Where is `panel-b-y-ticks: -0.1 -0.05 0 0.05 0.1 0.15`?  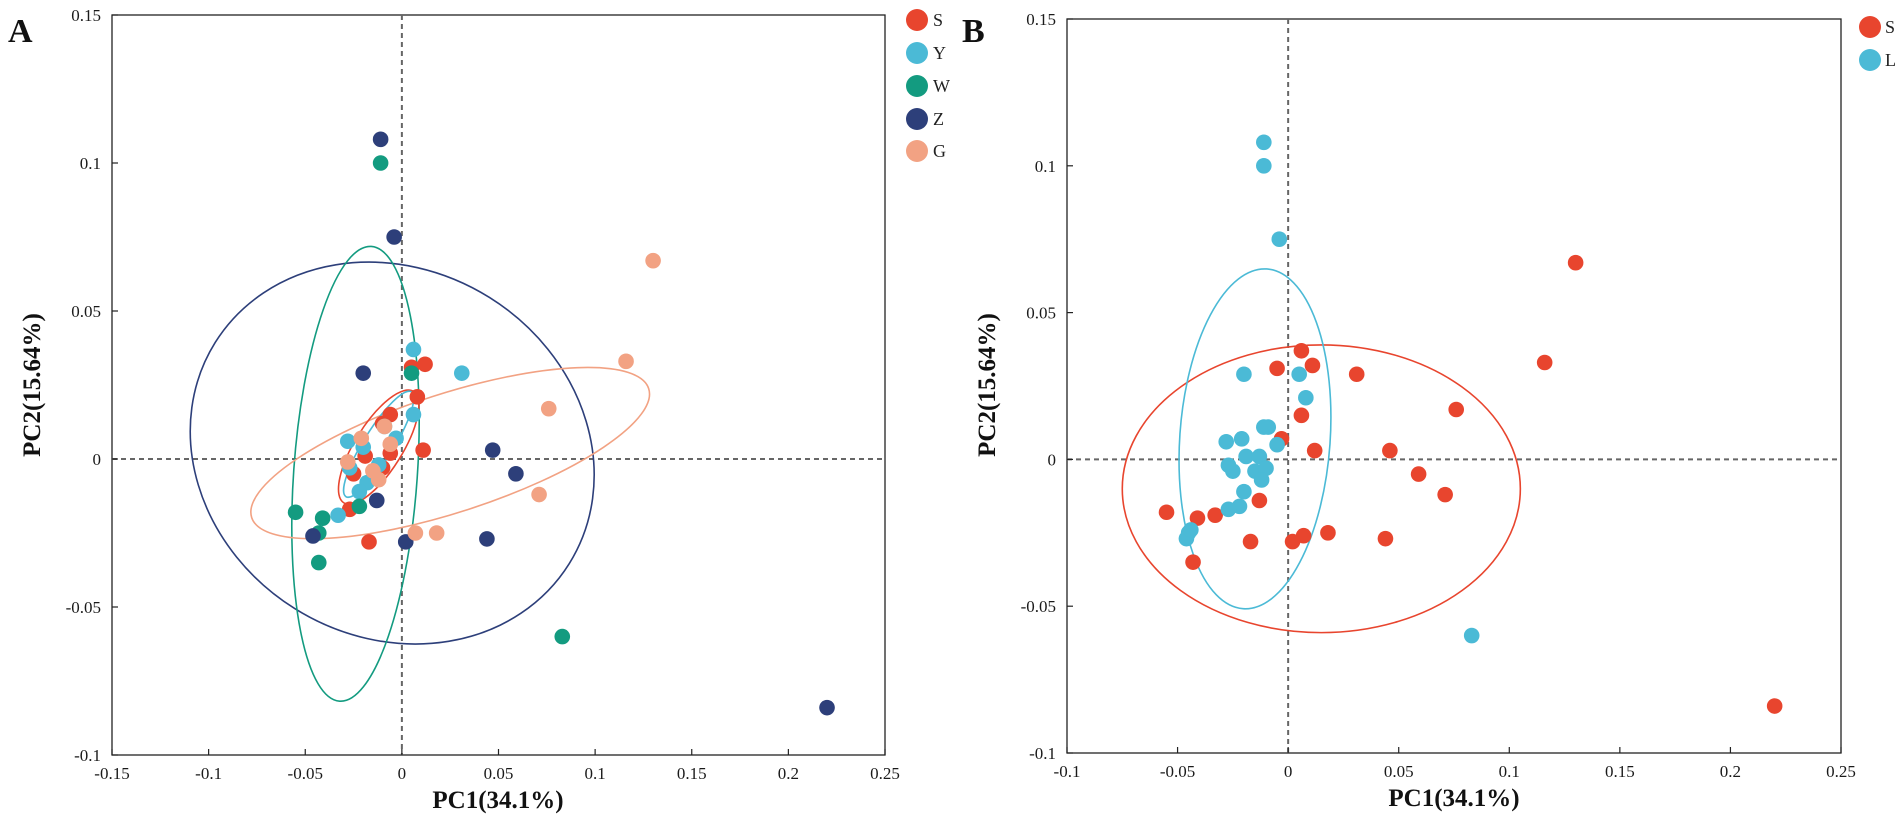 panel-b-y-ticks: -0.1 -0.05 0 0.05 0.1 0.15 is located at coordinates (1047, 386).